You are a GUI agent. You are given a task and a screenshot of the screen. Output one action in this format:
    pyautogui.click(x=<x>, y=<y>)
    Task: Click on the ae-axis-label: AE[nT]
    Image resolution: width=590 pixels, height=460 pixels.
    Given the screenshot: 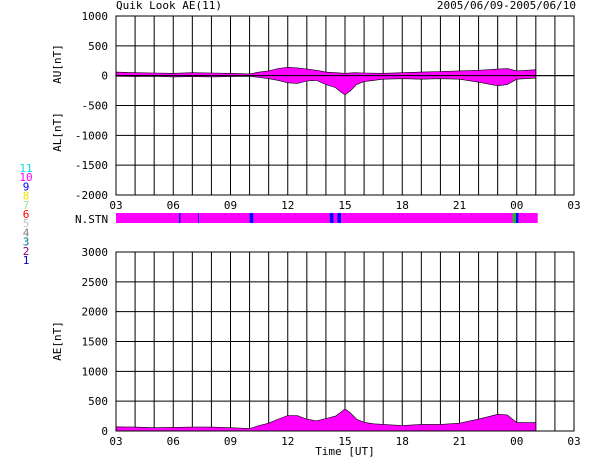 What is the action you would take?
    pyautogui.click(x=57, y=341)
    